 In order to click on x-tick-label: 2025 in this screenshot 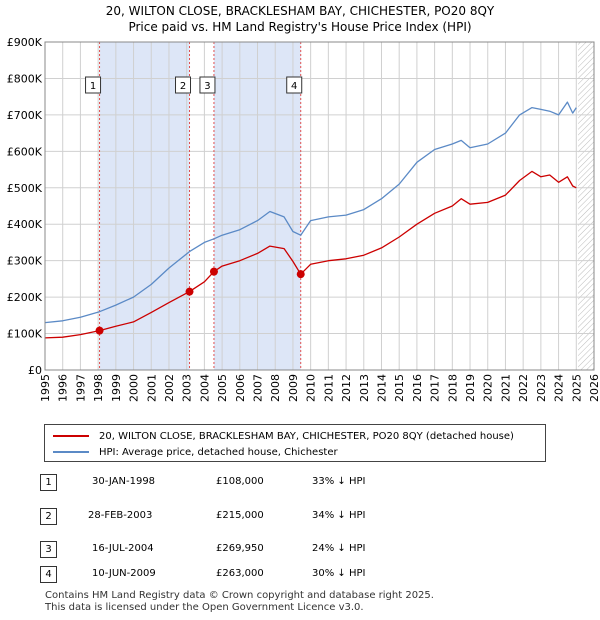, I will do `click(576, 388)`.